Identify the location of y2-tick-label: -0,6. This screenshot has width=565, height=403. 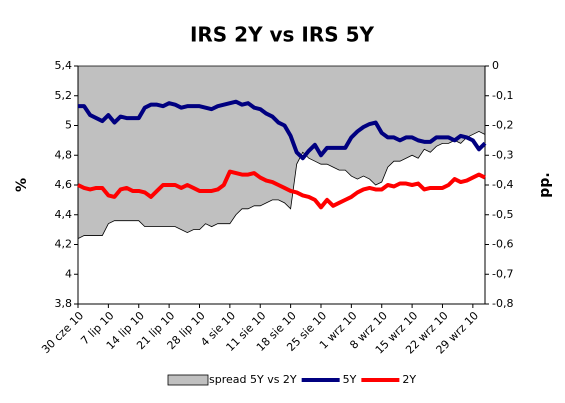
(502, 244).